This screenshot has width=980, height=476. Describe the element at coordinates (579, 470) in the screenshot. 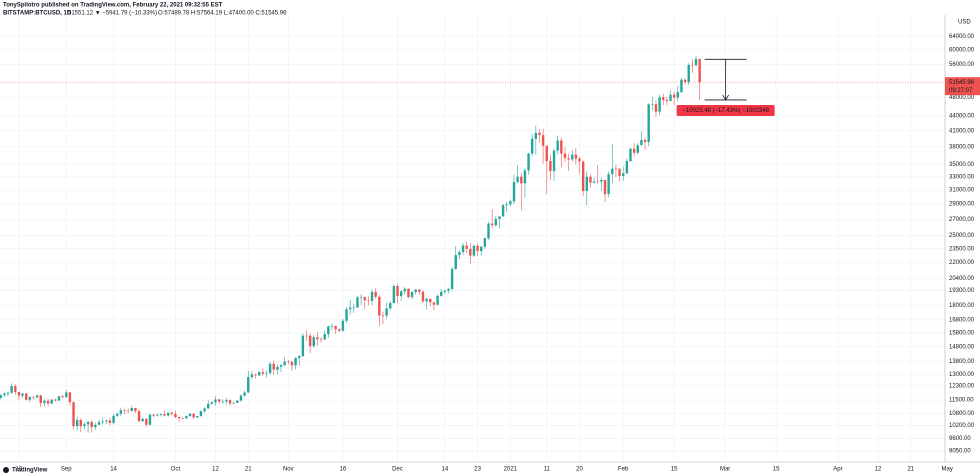

I see `x-tick-label: 20` at that location.